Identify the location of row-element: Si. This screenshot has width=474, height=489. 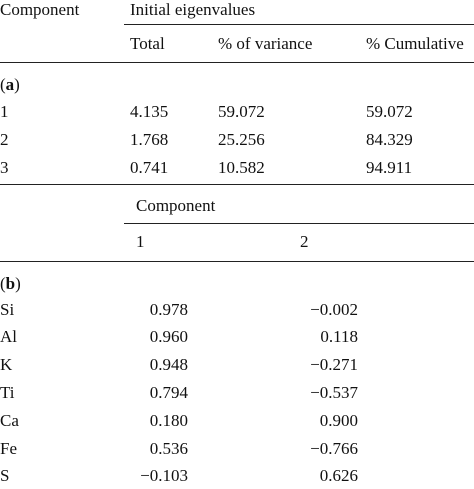
(7, 309).